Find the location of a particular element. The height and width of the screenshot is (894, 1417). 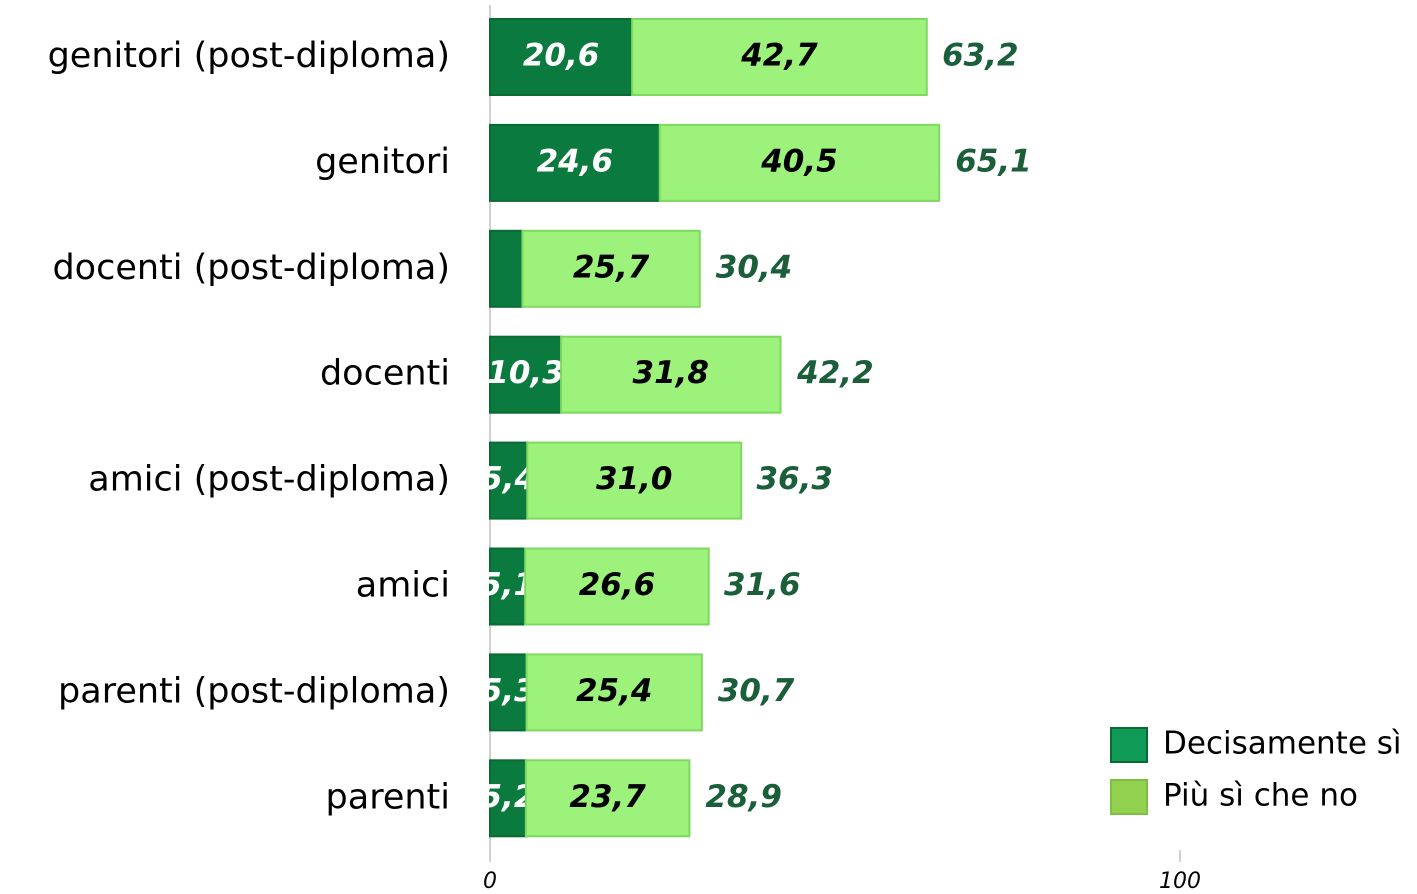

data-label: 20,6 is located at coordinates (561, 56).